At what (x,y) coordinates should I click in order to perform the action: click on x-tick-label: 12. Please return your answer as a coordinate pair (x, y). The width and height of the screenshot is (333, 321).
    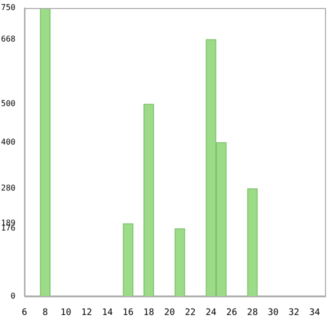
    Looking at the image, I should click on (86, 313).